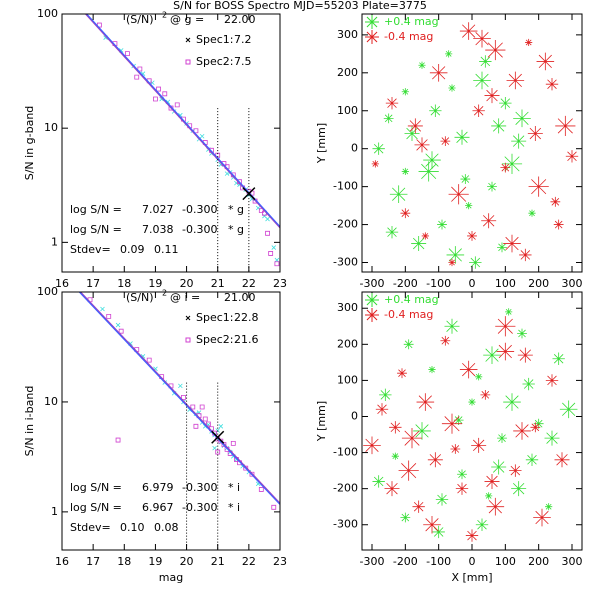 The width and height of the screenshot is (600, 600). I want to click on legend-label: Spec1:, so click(215, 39).